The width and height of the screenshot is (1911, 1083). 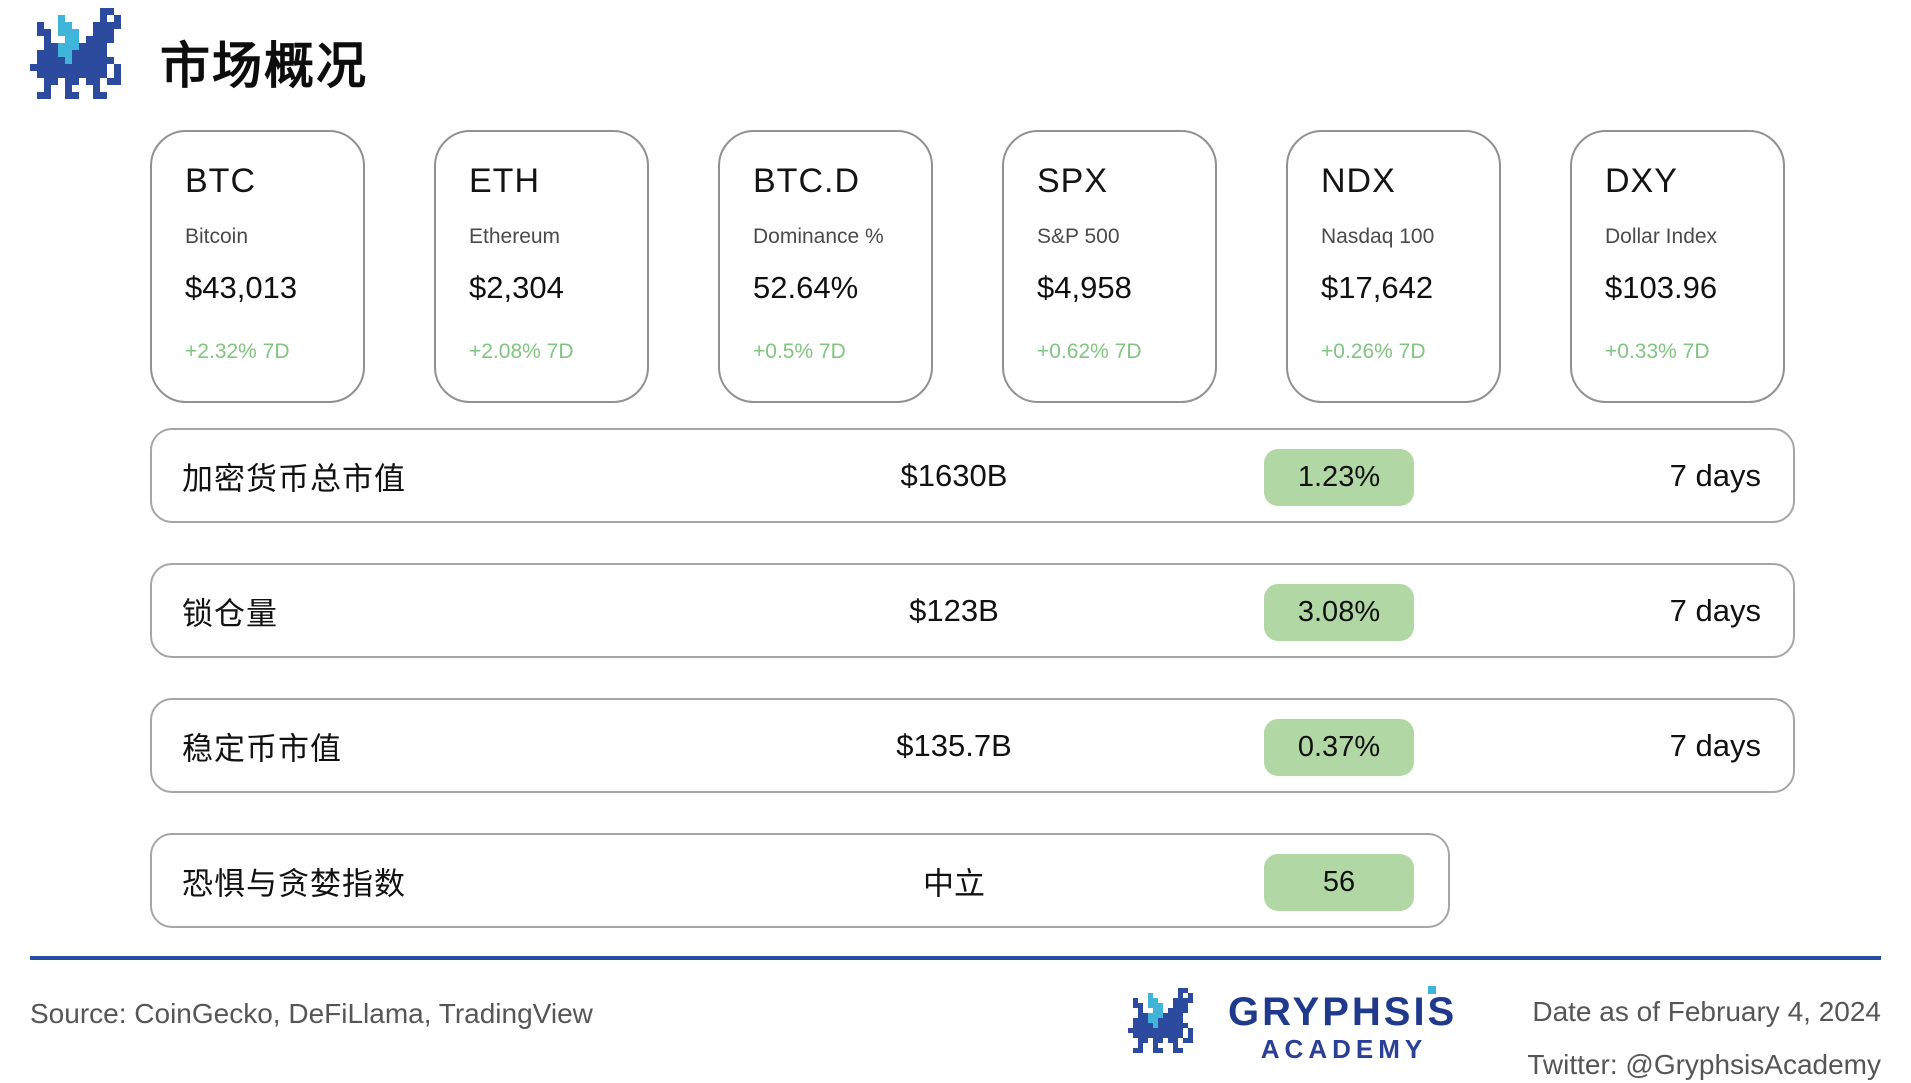 What do you see at coordinates (220, 181) in the screenshot?
I see `ticker-symbol: BTC` at bounding box center [220, 181].